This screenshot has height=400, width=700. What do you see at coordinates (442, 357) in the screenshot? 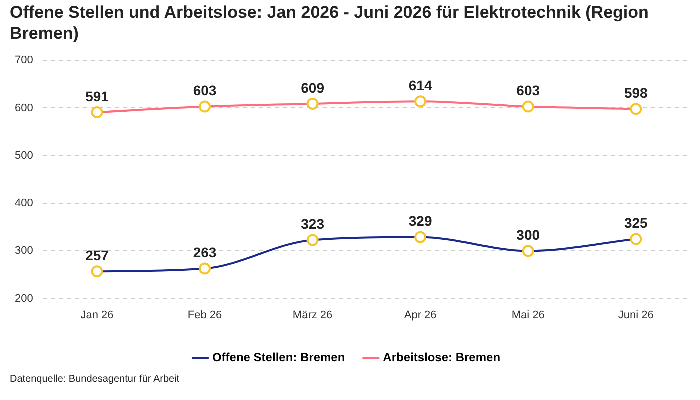
I see `legend-label: Arbeitslose: Bremen` at bounding box center [442, 357].